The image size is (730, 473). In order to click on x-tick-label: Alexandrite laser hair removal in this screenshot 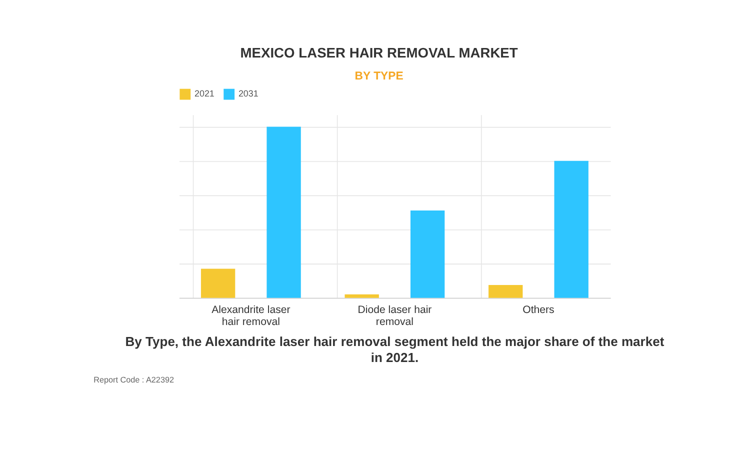, I will do `click(251, 316)`.